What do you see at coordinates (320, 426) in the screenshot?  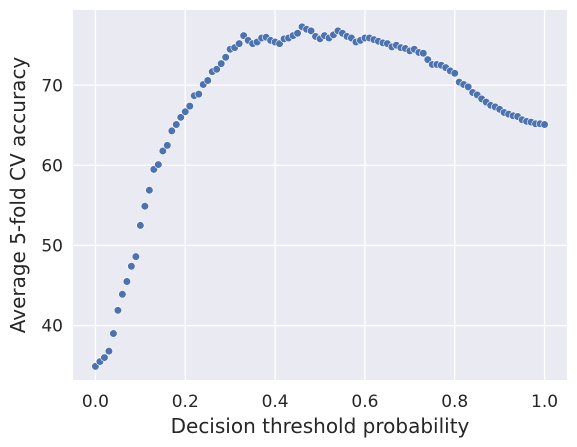 I see `x-axis-label: Decision threshold probability` at bounding box center [320, 426].